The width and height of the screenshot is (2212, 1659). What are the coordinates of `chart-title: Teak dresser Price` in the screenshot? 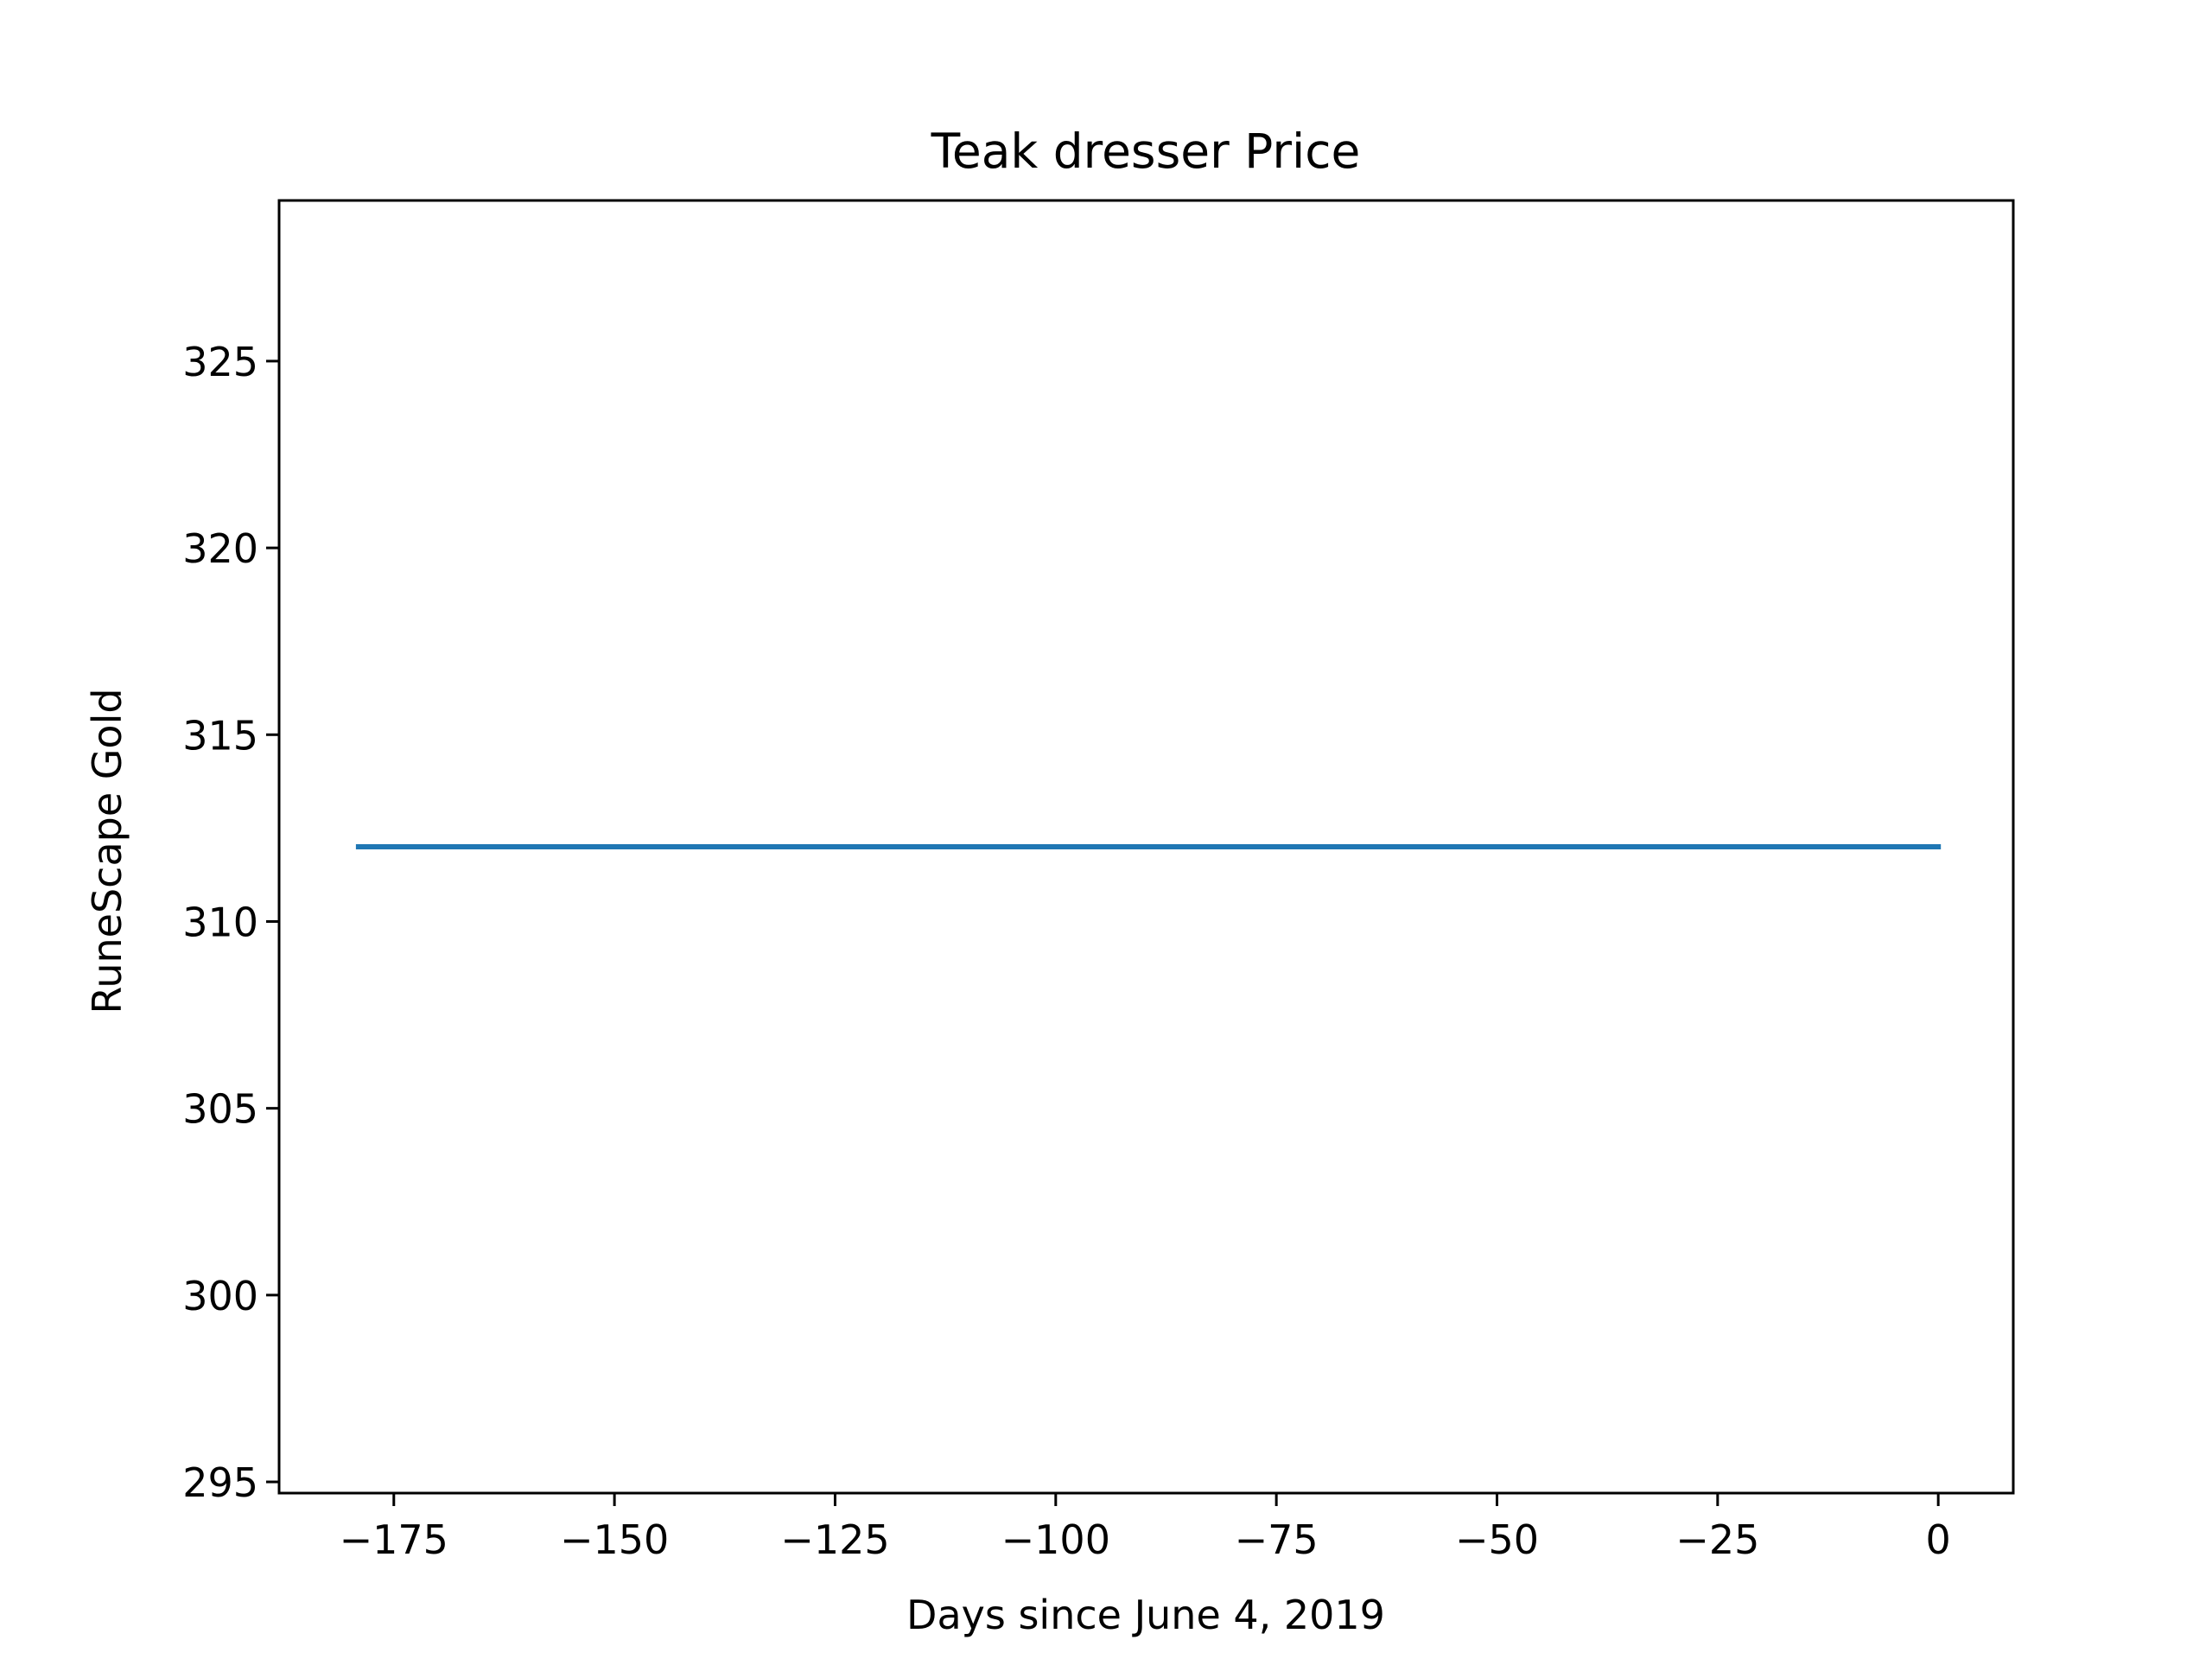 It's located at (1146, 151).